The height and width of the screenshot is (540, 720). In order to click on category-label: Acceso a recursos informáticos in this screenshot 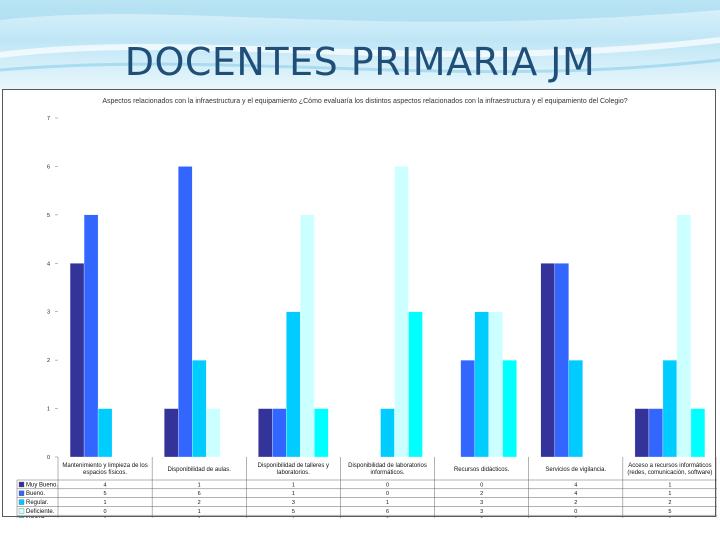, I will do `click(669, 466)`.